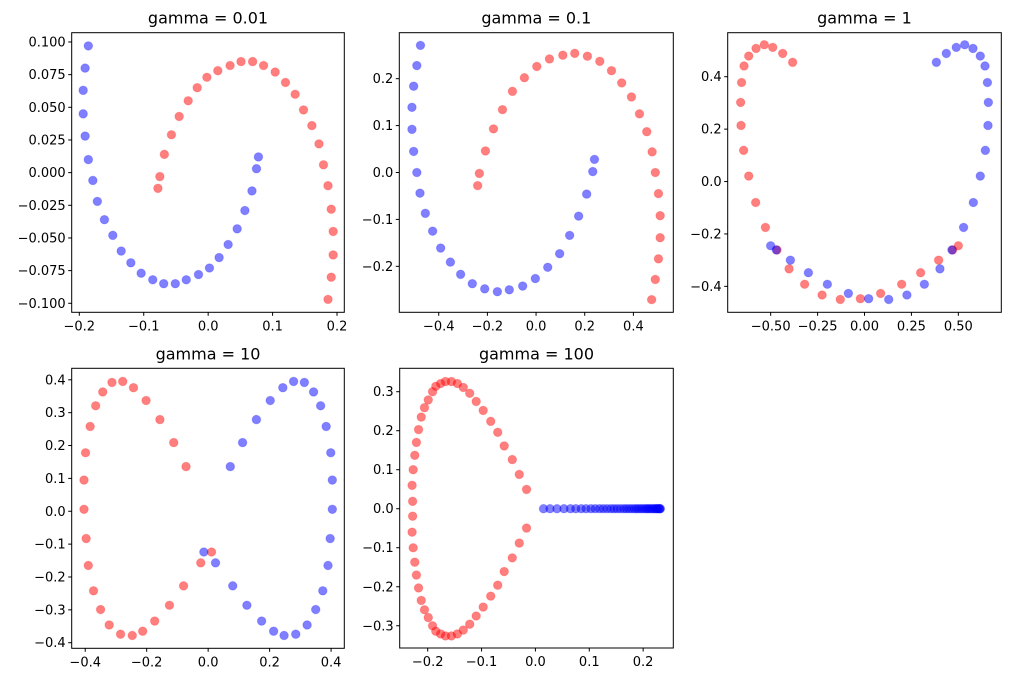 This screenshot has height=682, width=1010. Describe the element at coordinates (771, 326) in the screenshot. I see `x-tick-label: −0.50` at that location.